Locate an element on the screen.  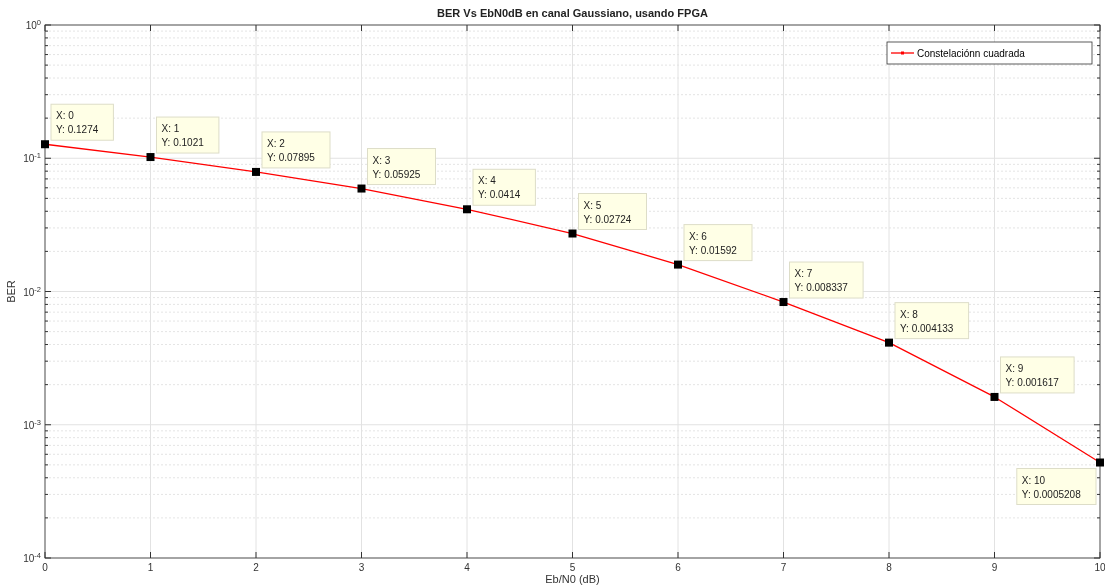
data-label: X: 10 Y: 0.0005208 is located at coordinates (1051, 487).